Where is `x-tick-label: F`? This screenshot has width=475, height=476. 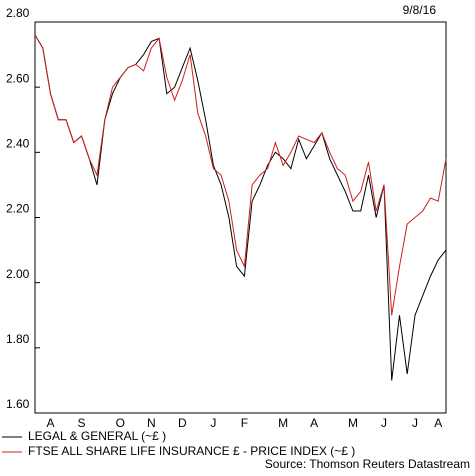
x-tick-label: F is located at coordinates (244, 423).